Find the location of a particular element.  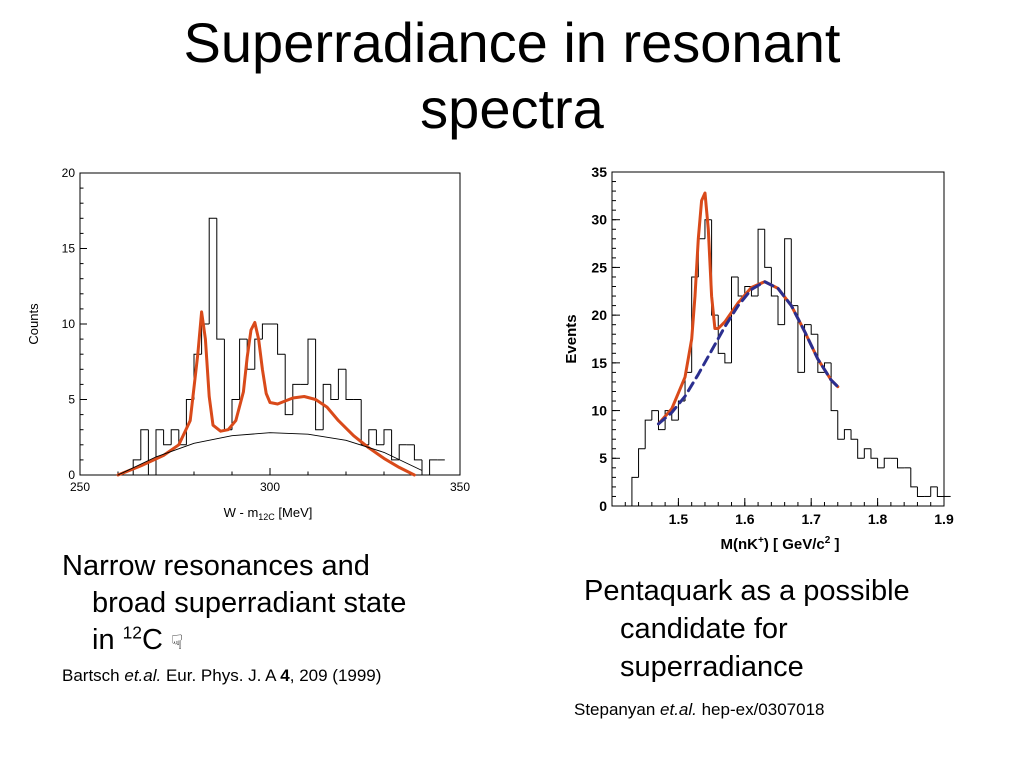

x-tick-label: 1.6 is located at coordinates (745, 519).